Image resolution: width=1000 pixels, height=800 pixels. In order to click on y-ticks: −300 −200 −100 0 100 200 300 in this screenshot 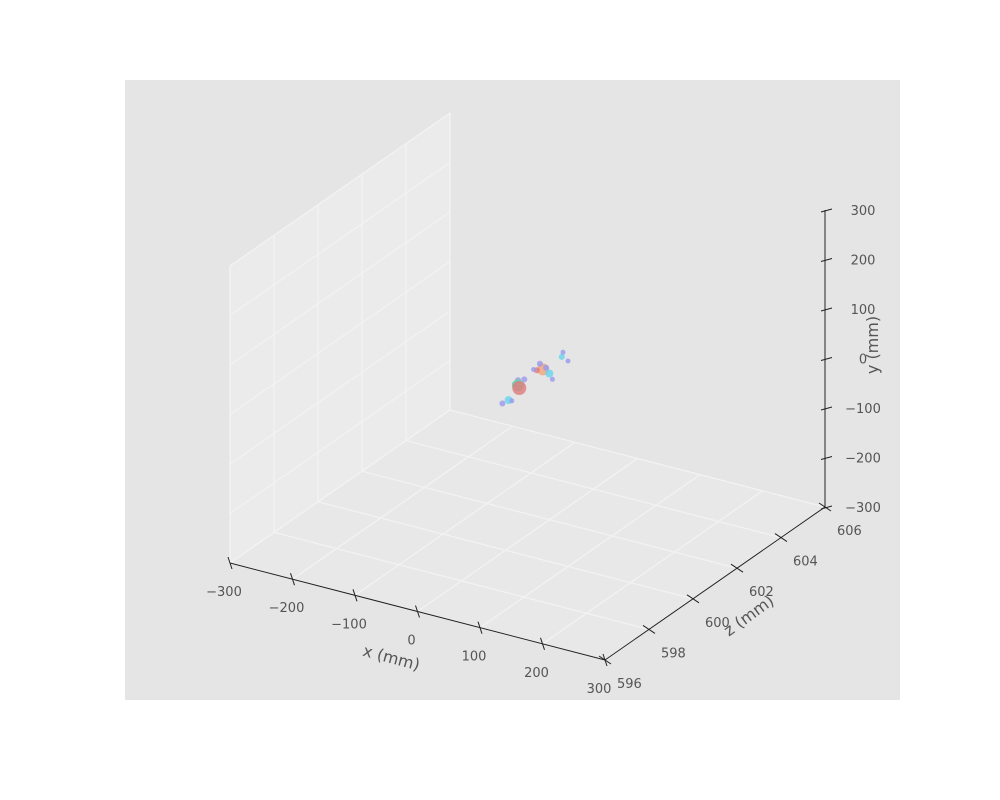, I will do `click(850, 360)`.